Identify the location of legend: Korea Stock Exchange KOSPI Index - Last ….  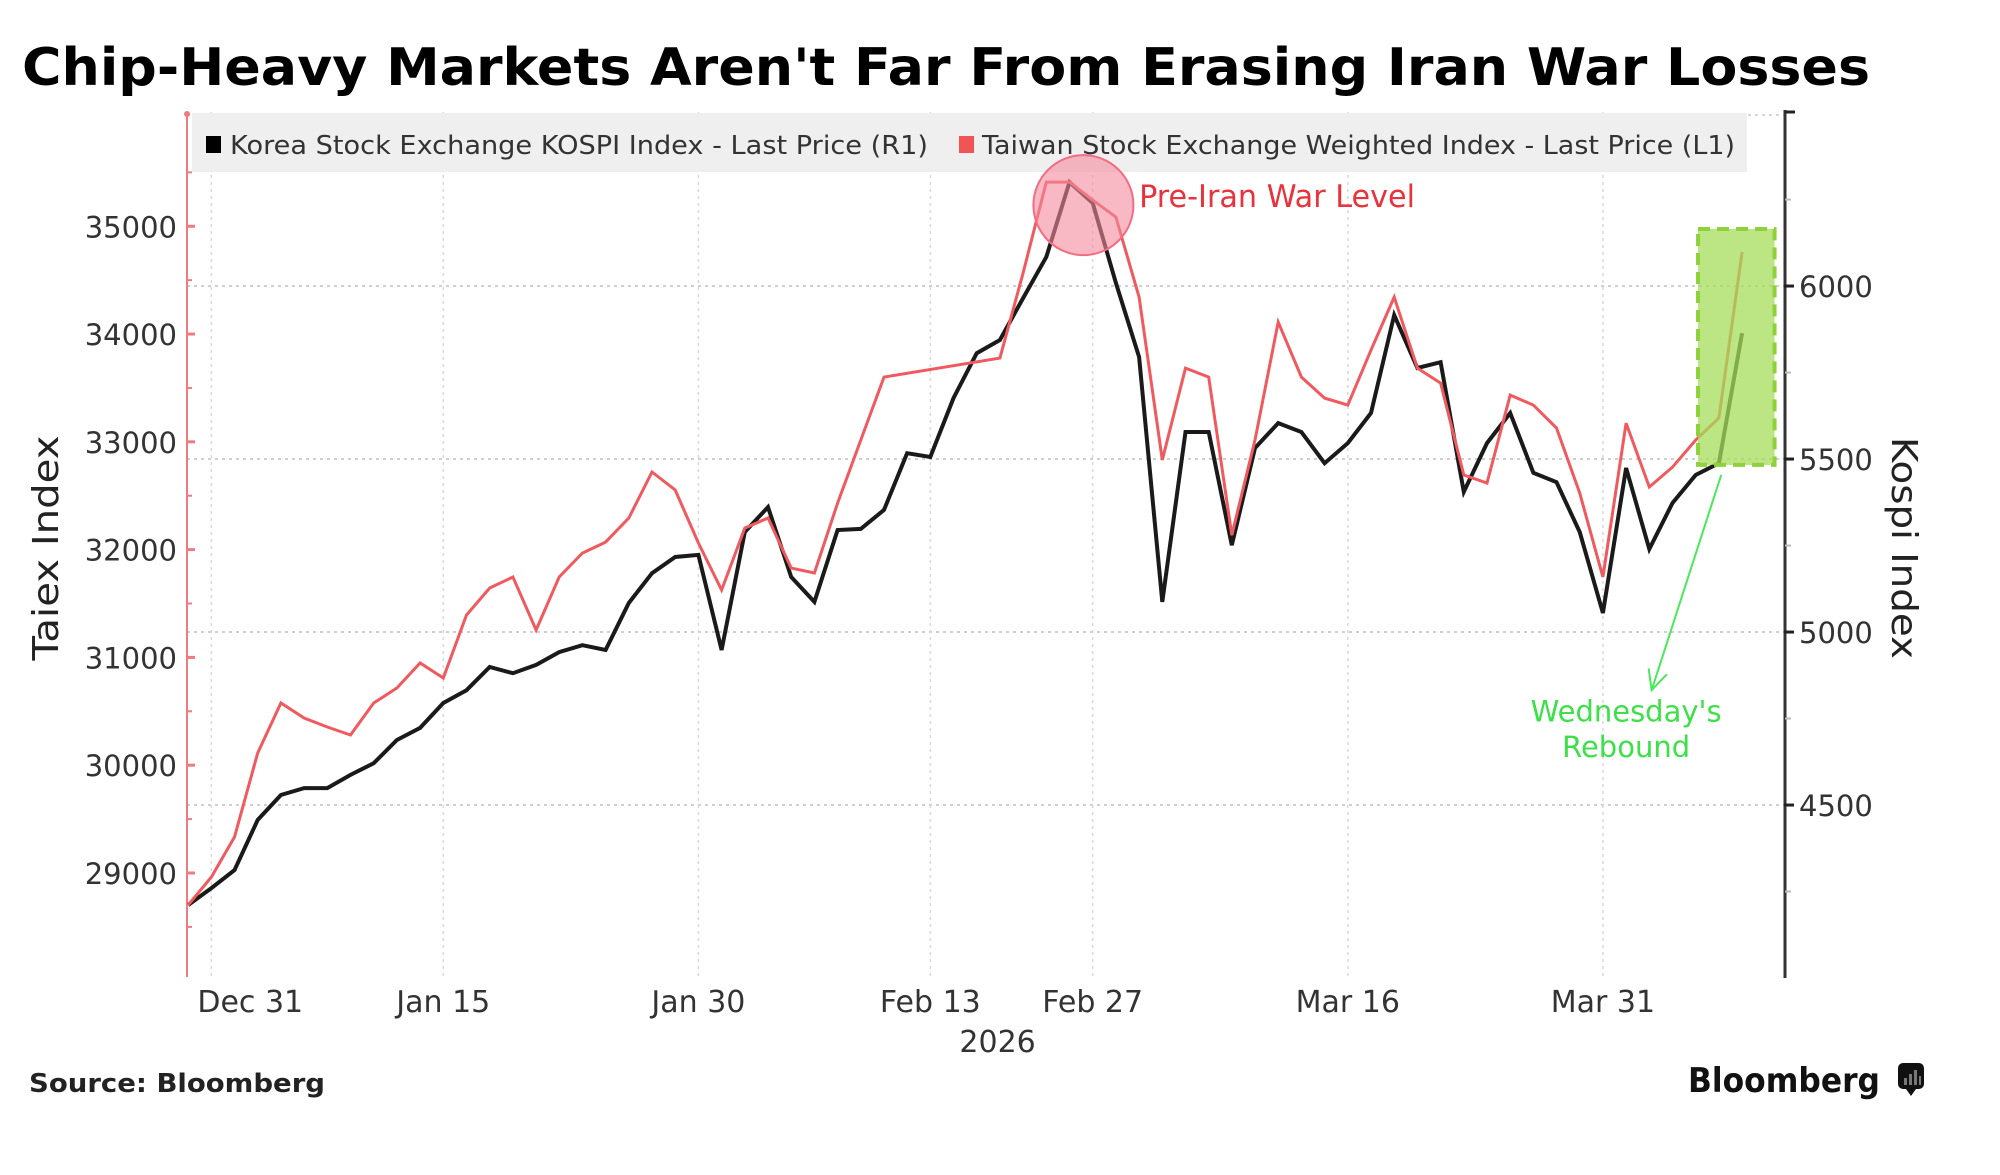
(969, 142).